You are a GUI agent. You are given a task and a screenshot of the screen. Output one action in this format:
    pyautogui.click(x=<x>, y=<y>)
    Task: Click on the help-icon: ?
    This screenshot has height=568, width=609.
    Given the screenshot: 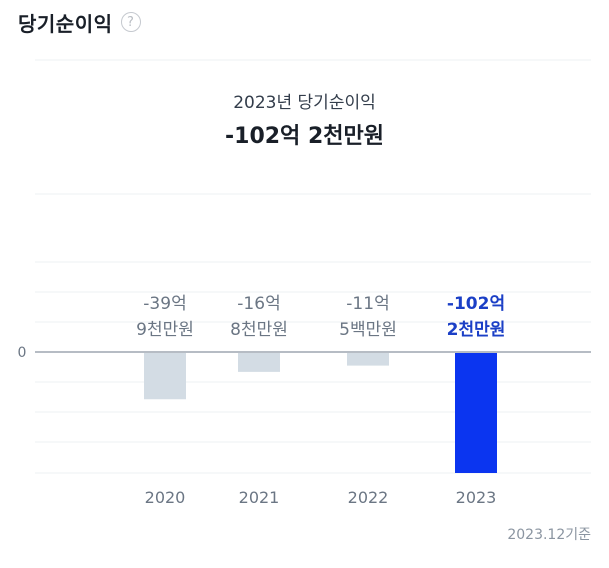 What is the action you would take?
    pyautogui.click(x=130, y=22)
    